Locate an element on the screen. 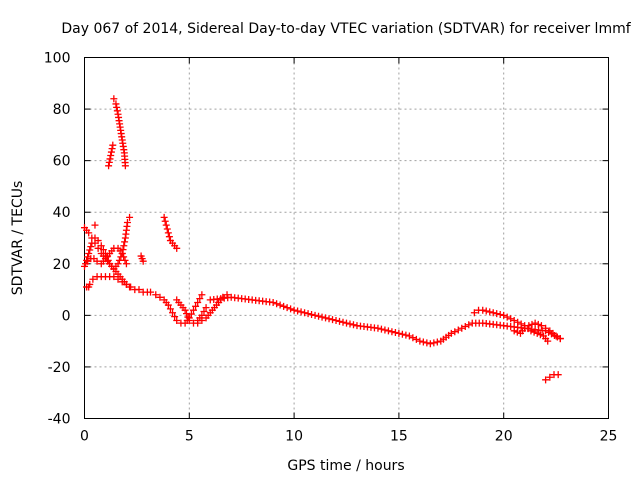  x-axis-label: GPS time / hours is located at coordinates (345, 466).